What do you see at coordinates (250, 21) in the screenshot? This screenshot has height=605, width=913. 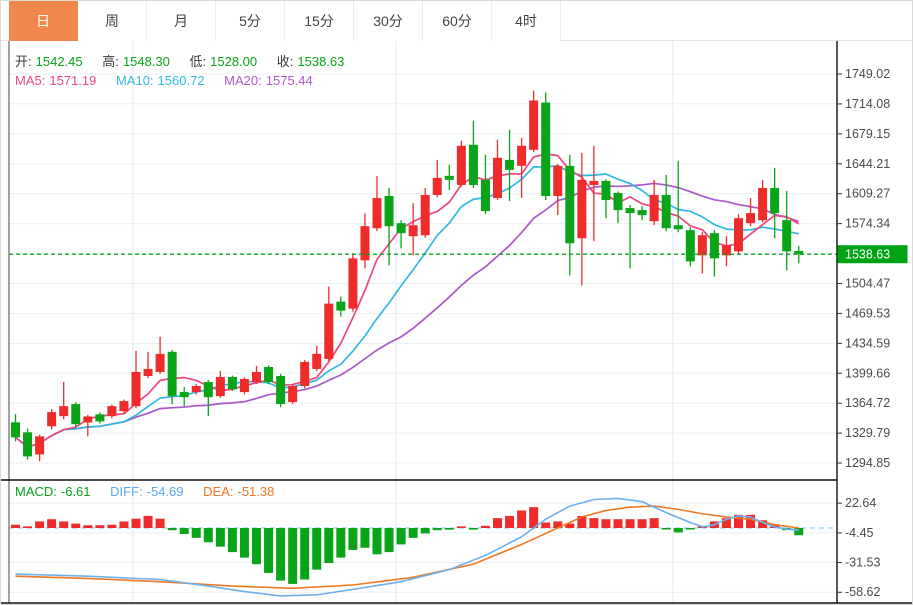 I see `tab-5min: 5分` at bounding box center [250, 21].